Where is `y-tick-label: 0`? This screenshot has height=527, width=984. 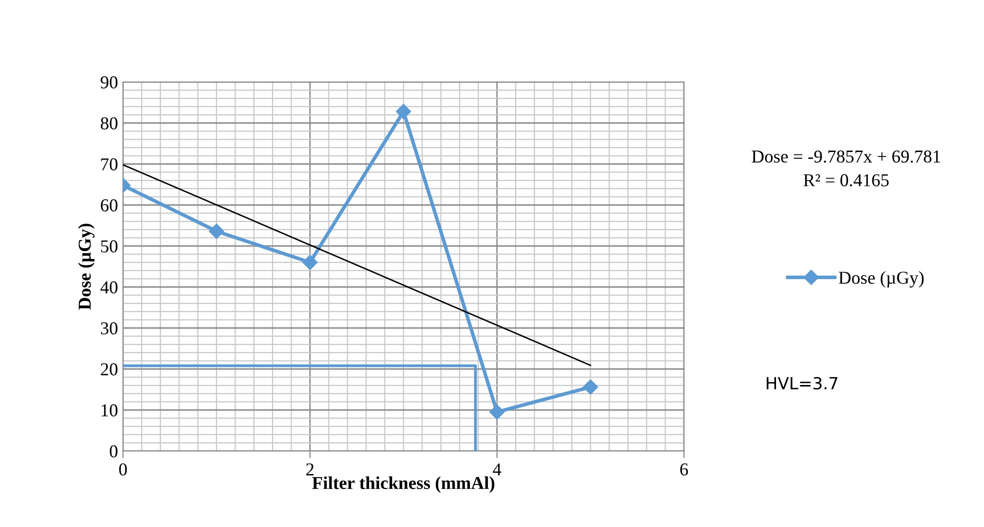 y-tick-label: 0 is located at coordinates (114, 451).